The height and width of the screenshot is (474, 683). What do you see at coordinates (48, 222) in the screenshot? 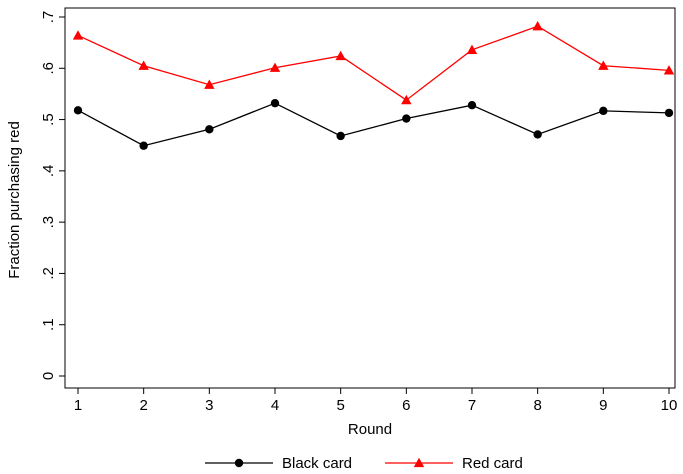
I see `y-tick-label: .3` at bounding box center [48, 222].